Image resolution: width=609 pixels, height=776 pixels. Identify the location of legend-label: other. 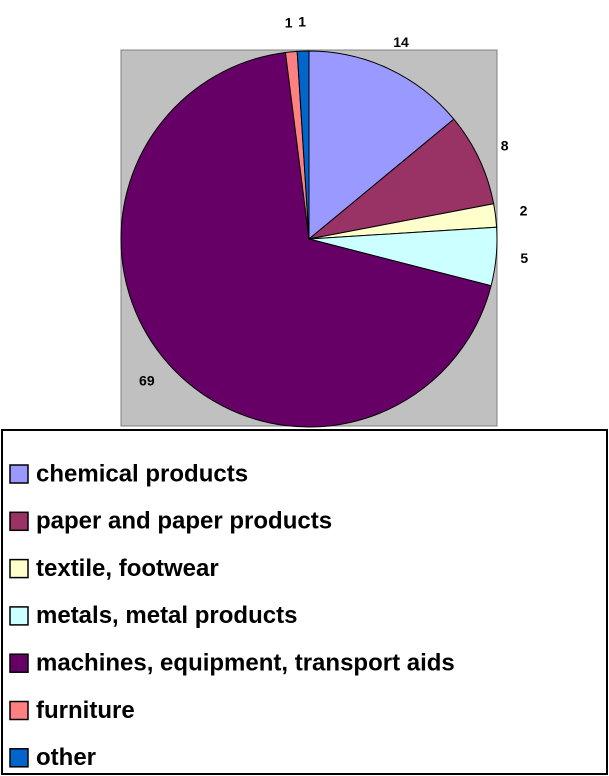
(66, 757).